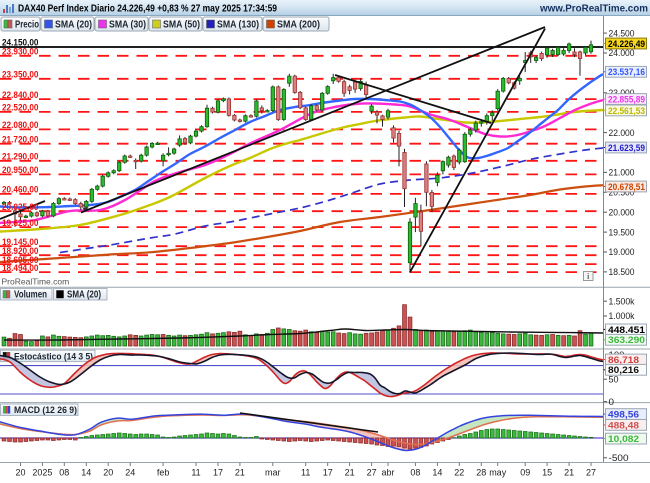 This screenshot has width=650, height=483. Describe the element at coordinates (27, 24) in the screenshot. I see `svg-text: Precio` at that location.